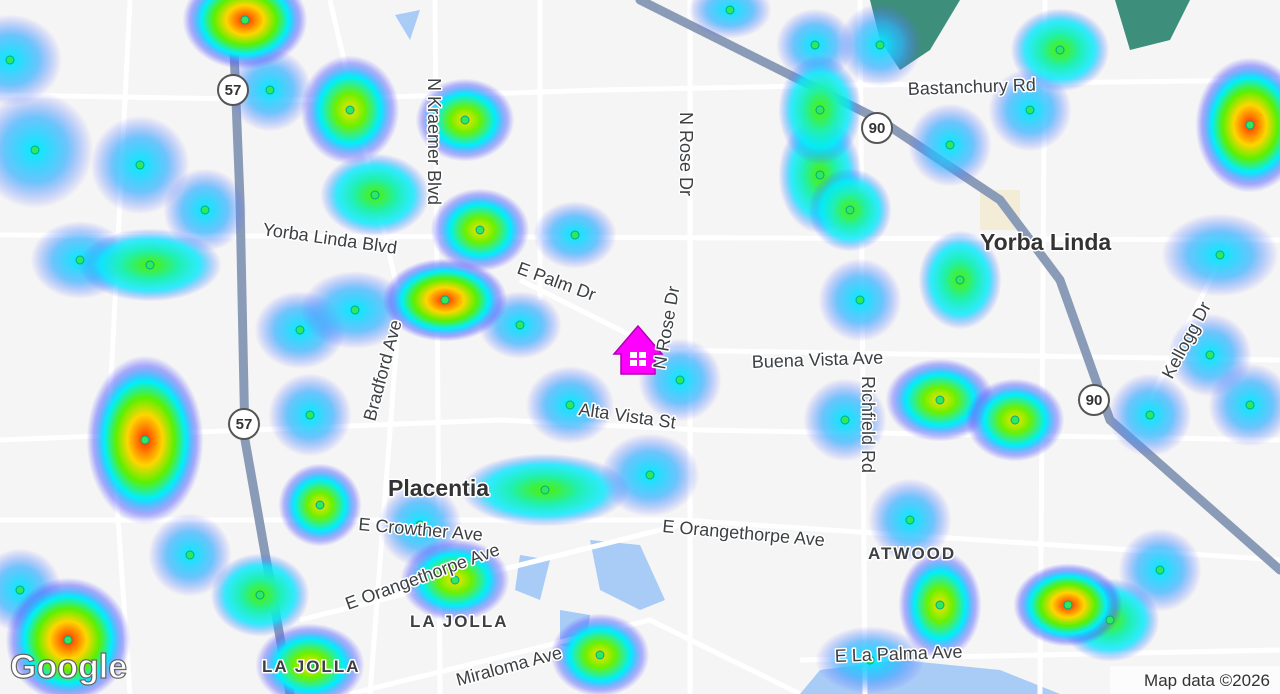 The image size is (1280, 694). Describe the element at coordinates (912, 553) in the screenshot. I see `street-label: ATWOOD` at that location.